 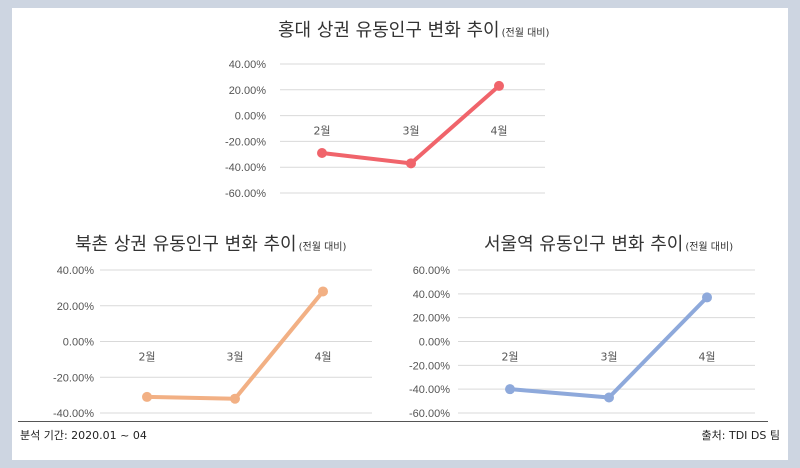 I want to click on chart-title-text: 서울역 유동인구 변화 추이, so click(x=584, y=244).